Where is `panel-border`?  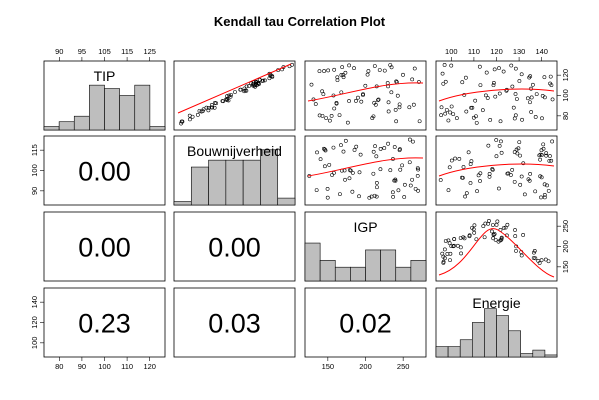 panel-border is located at coordinates (365, 170).